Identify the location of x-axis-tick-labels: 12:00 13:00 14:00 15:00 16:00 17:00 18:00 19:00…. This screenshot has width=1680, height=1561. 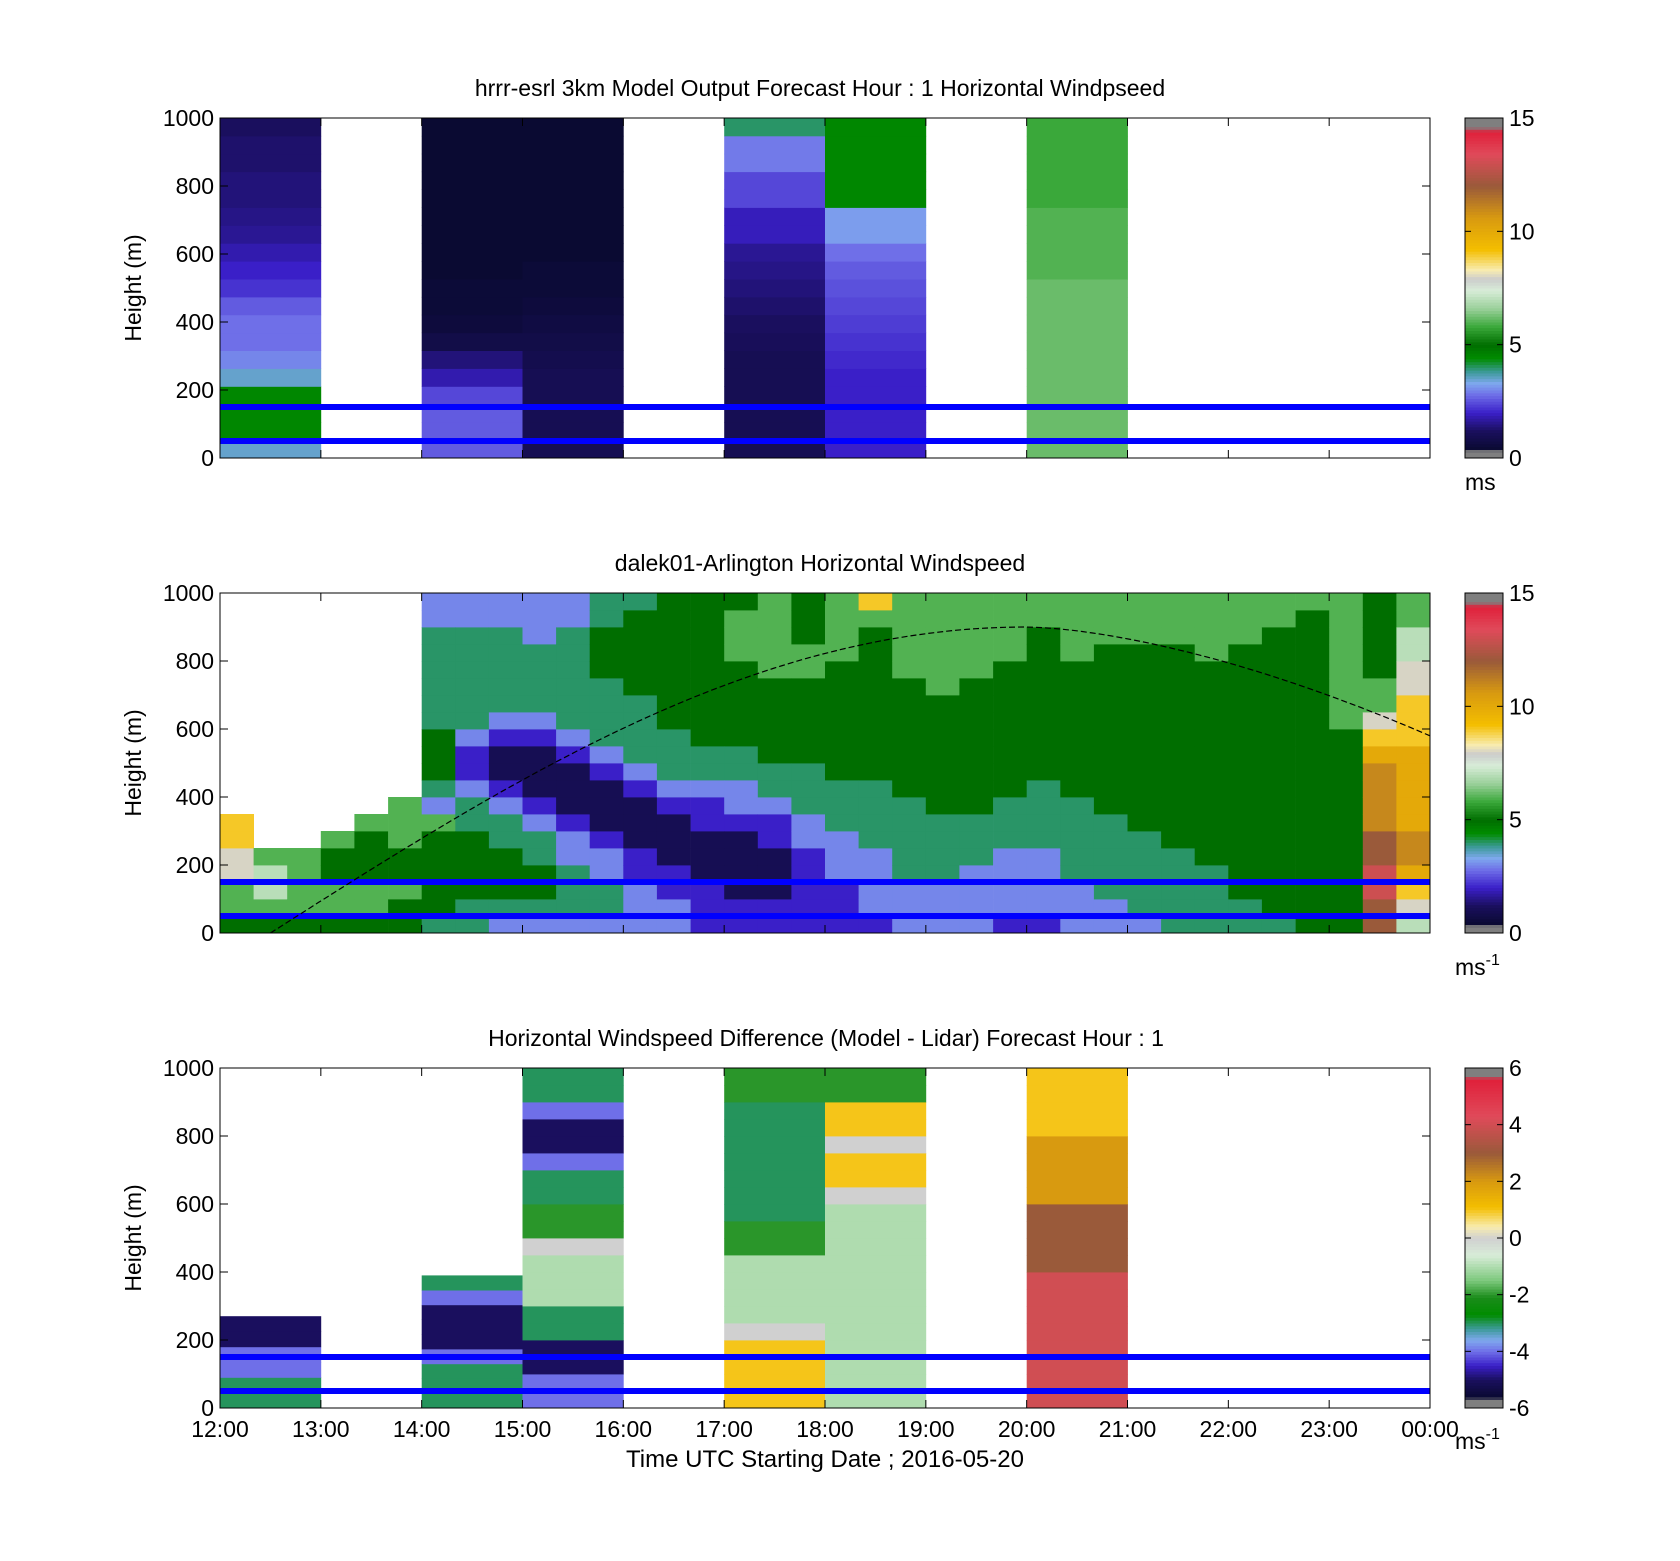
(825, 1429).